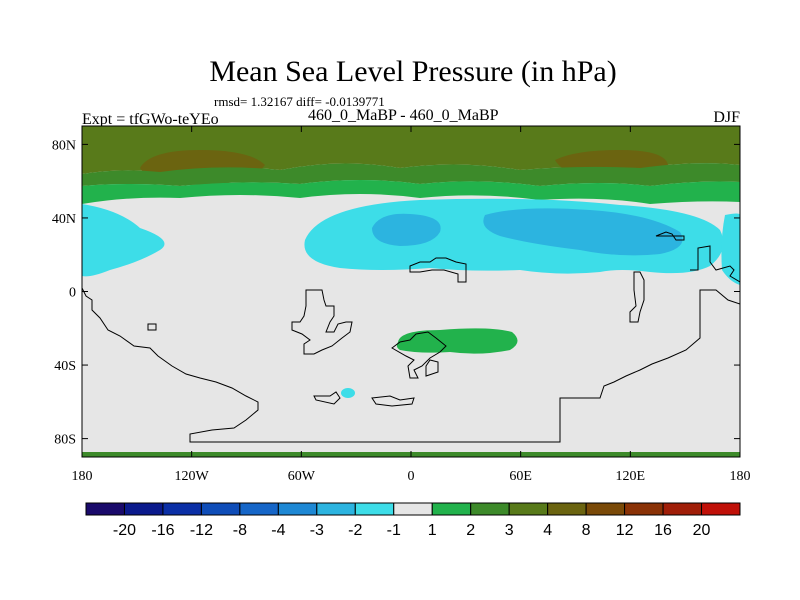  Describe the element at coordinates (470, 530) in the screenshot. I see `colorbar-label: 2` at that location.